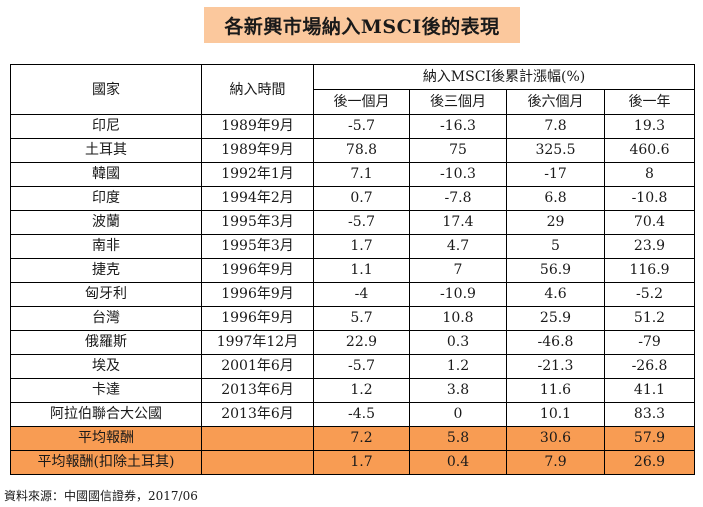 This screenshot has width=703, height=507. Describe the element at coordinates (106, 390) in the screenshot. I see `country-cell: 卡達` at that location.